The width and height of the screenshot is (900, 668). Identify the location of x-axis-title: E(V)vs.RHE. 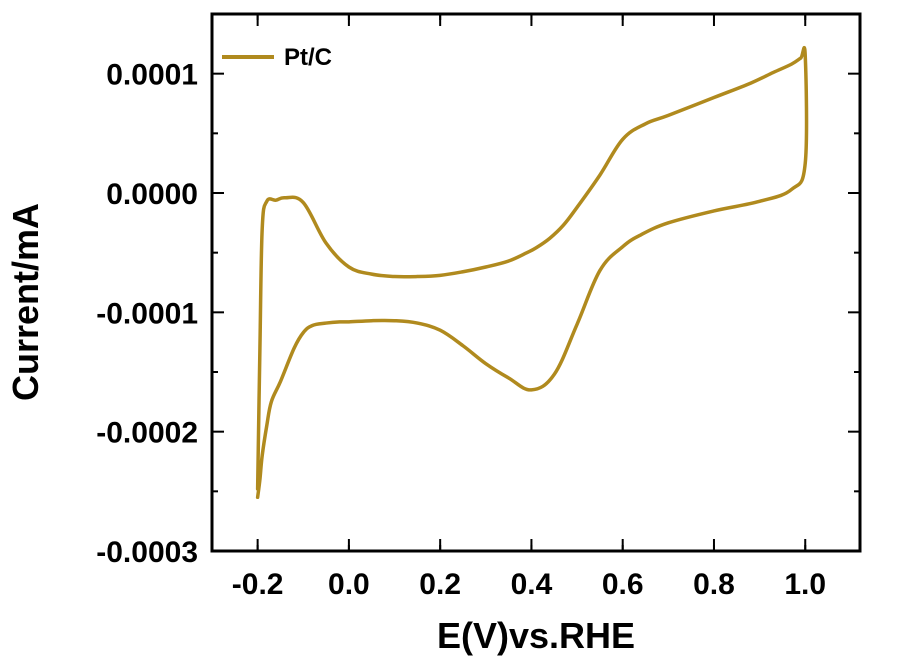
(536, 635).